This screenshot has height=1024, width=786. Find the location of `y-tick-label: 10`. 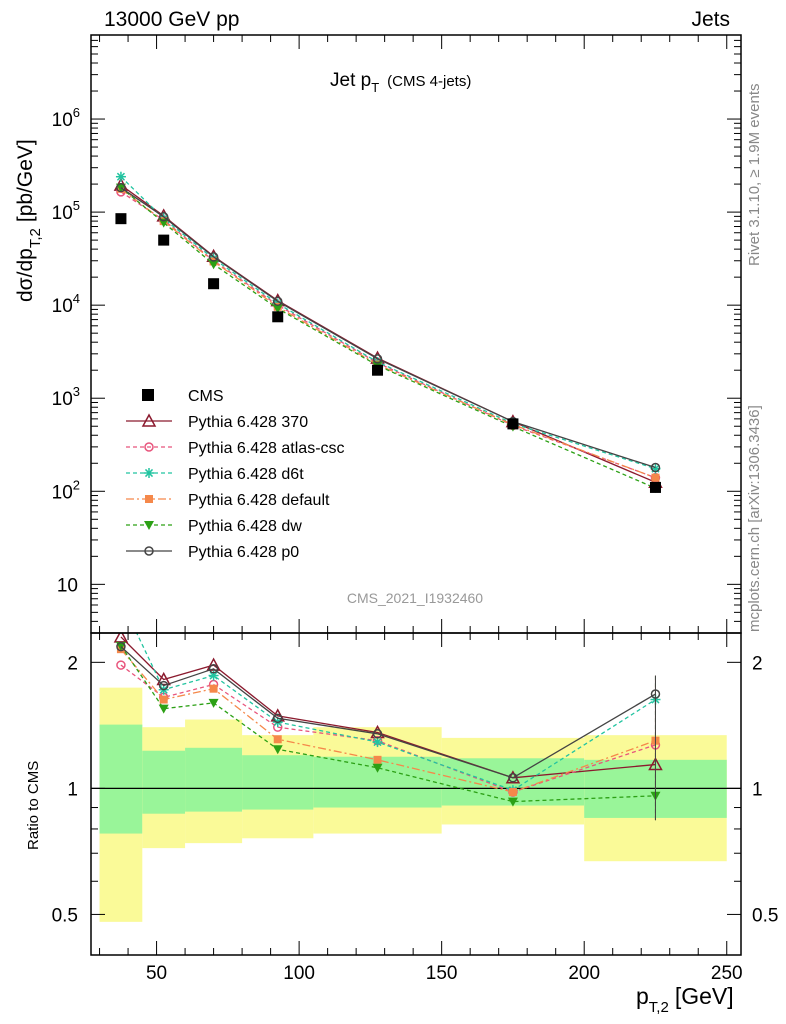

y-tick-label: 10 is located at coordinates (67, 585).